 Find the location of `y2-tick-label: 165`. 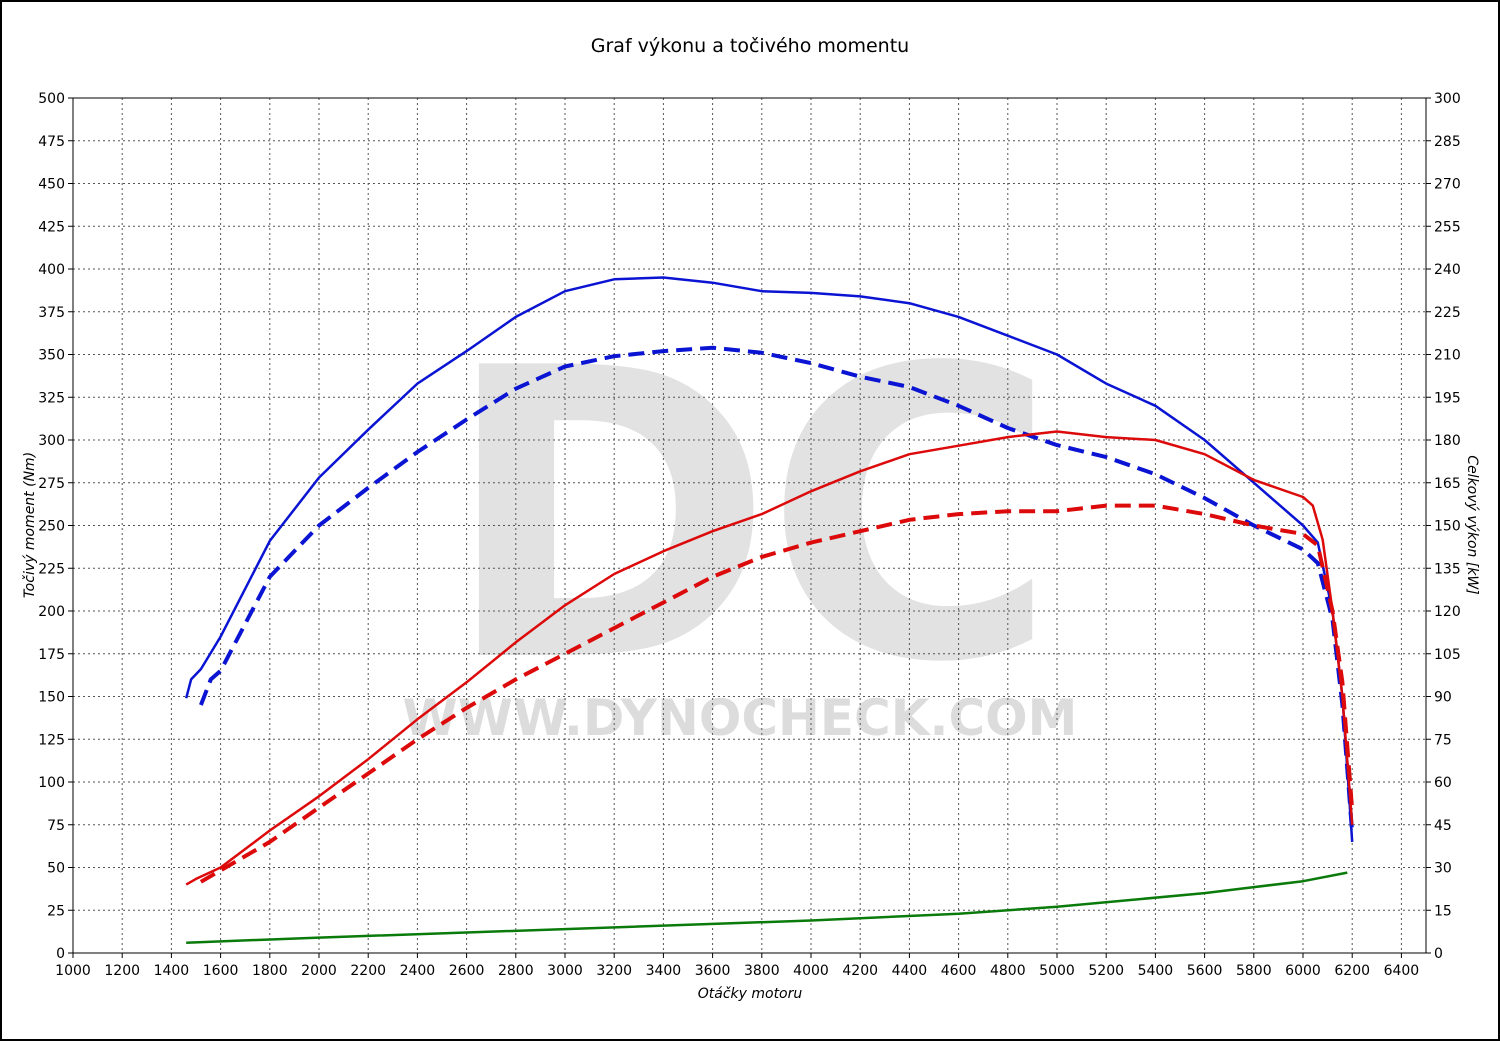

y2-tick-label: 165 is located at coordinates (1447, 484).